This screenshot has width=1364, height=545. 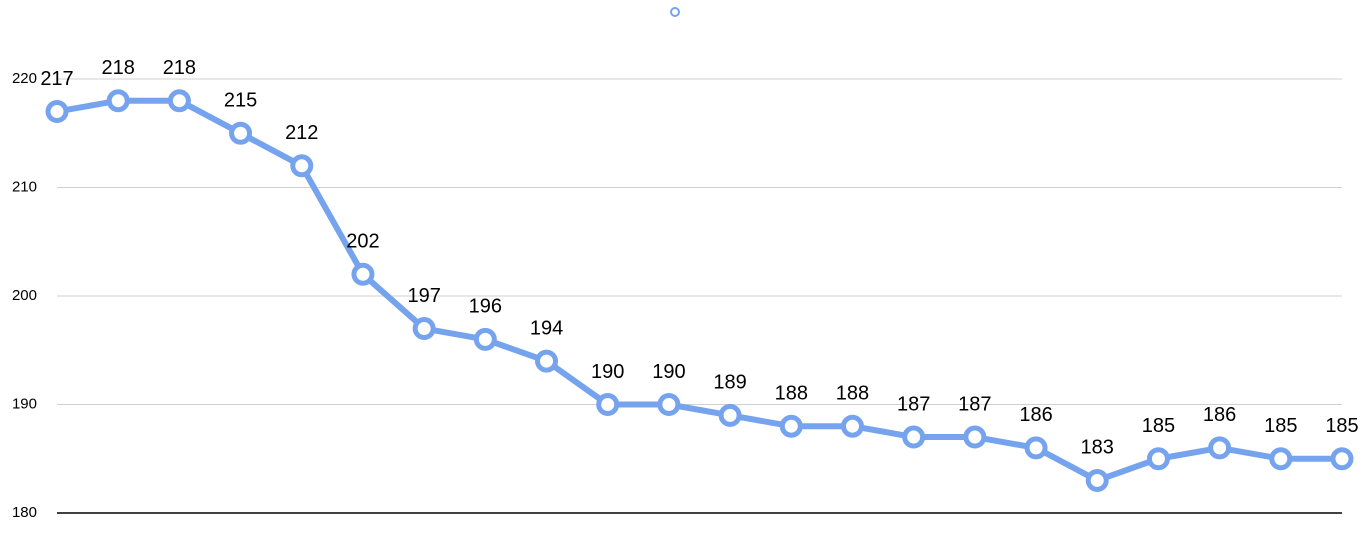 I want to click on data-label: 212, so click(x=301, y=133).